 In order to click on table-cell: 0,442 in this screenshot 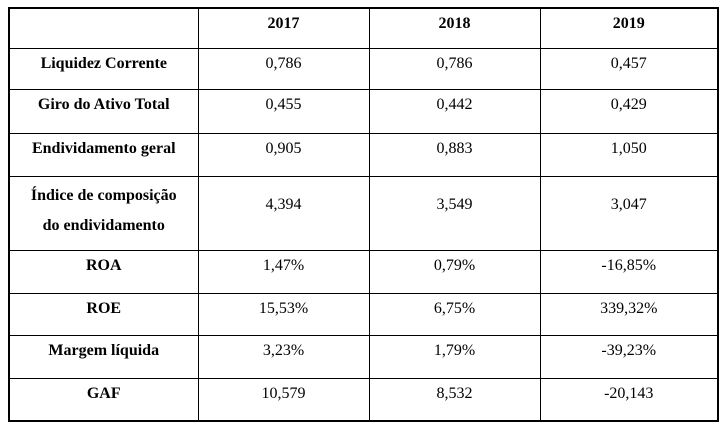, I will do `click(454, 111)`.